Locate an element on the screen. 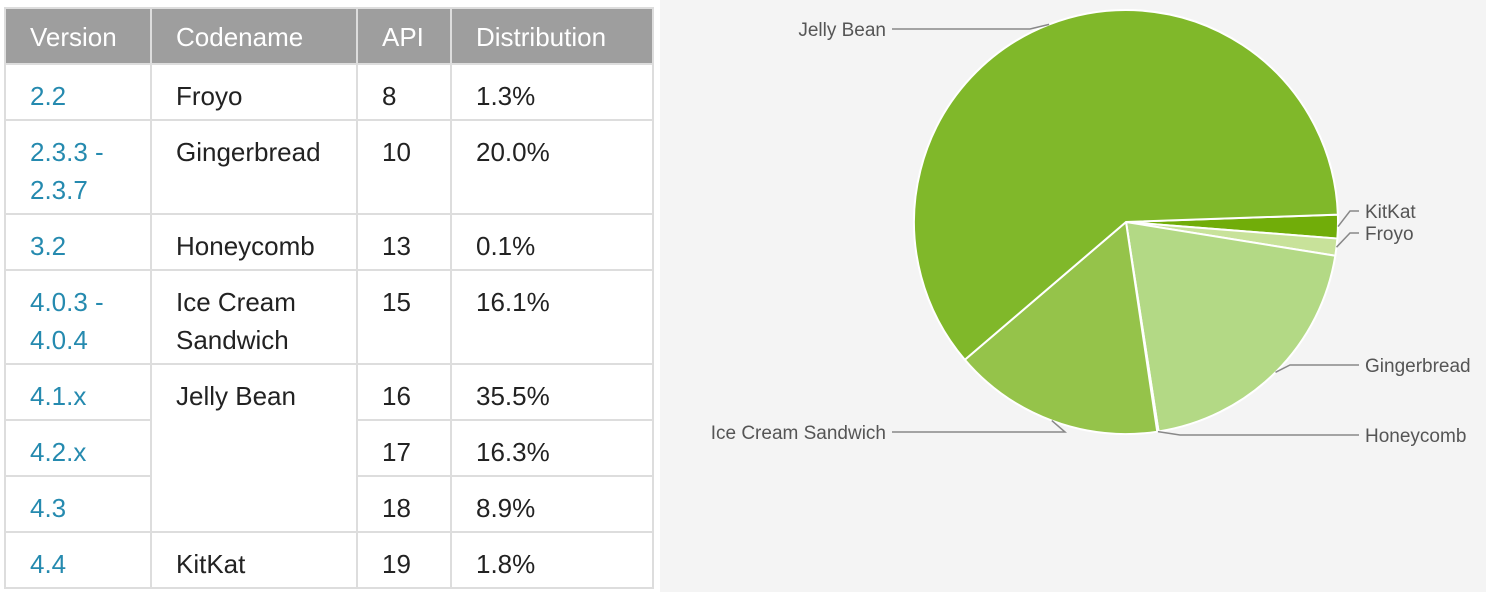 The image size is (1486, 592). table-row: 2.2 Froyo 8 1.3% is located at coordinates (329, 92).